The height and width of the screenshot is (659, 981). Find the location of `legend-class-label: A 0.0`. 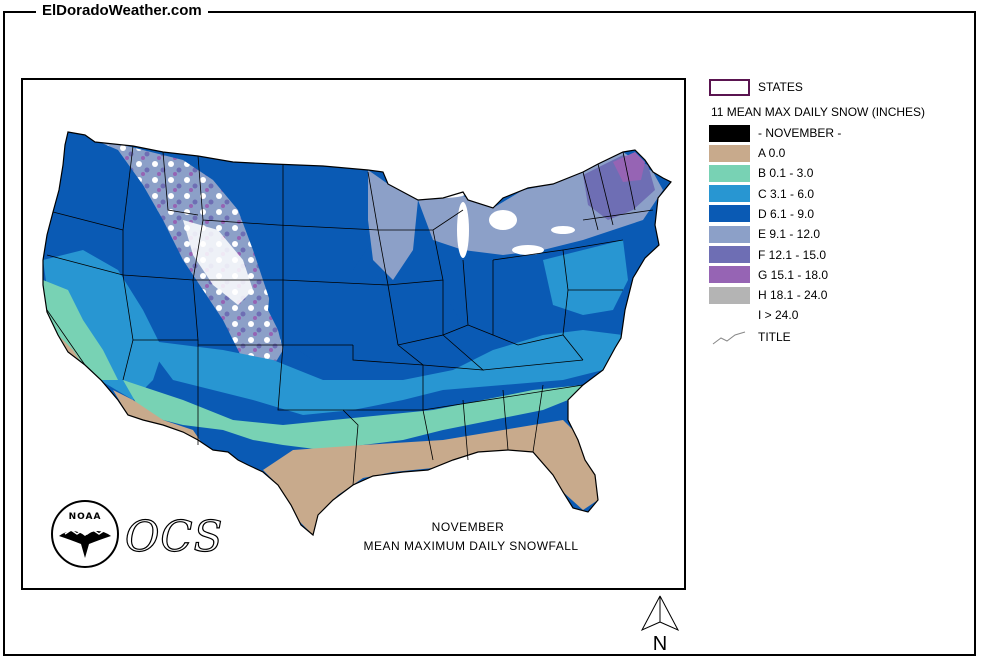

legend-class-label: A 0.0 is located at coordinates (772, 153).